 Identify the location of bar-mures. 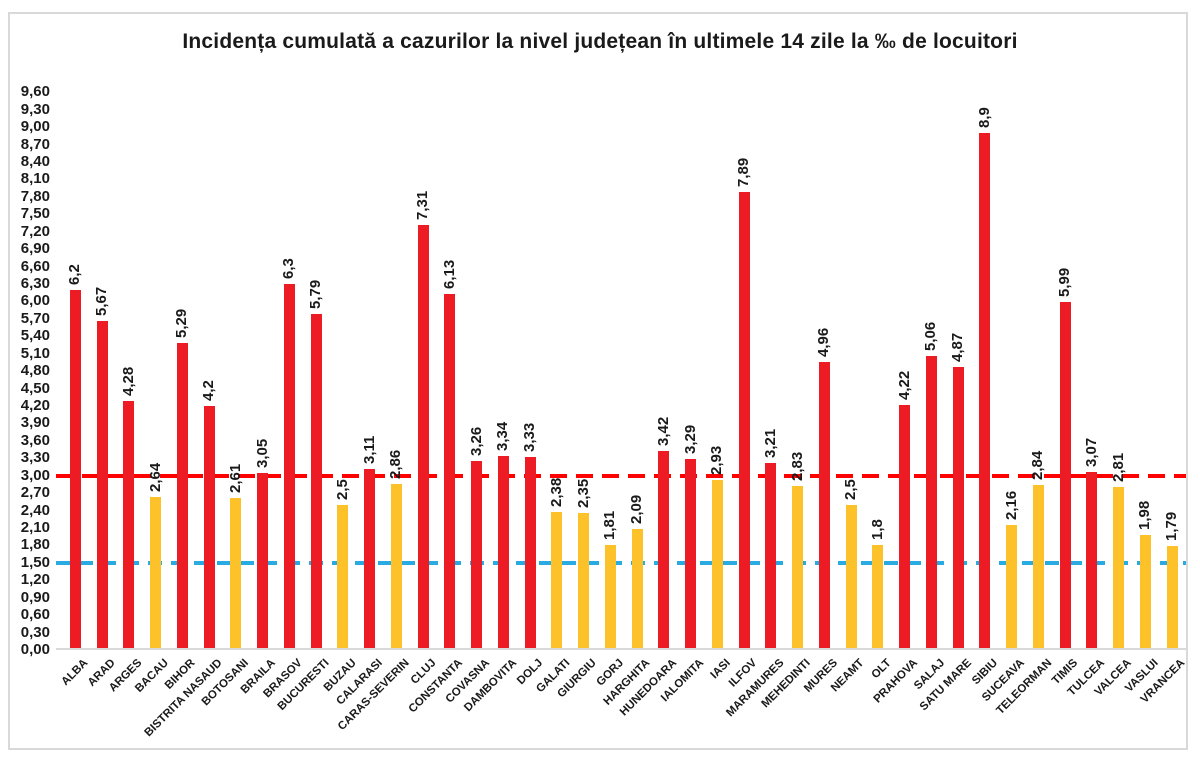
(824, 504).